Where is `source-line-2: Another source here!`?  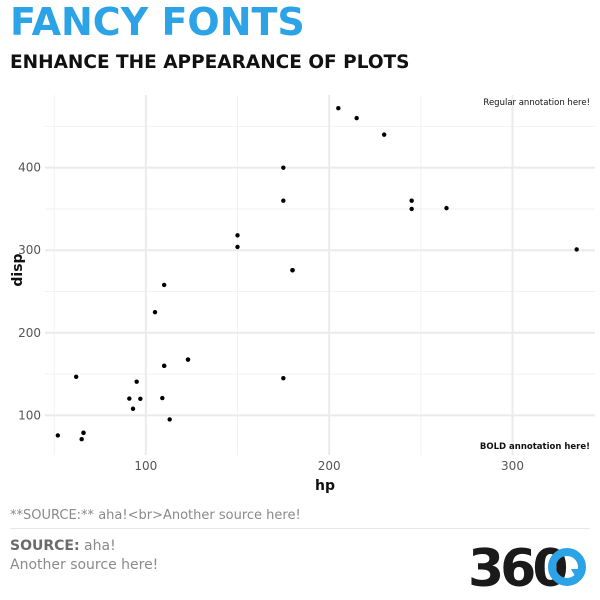 source-line-2: Another source here! is located at coordinates (84, 565).